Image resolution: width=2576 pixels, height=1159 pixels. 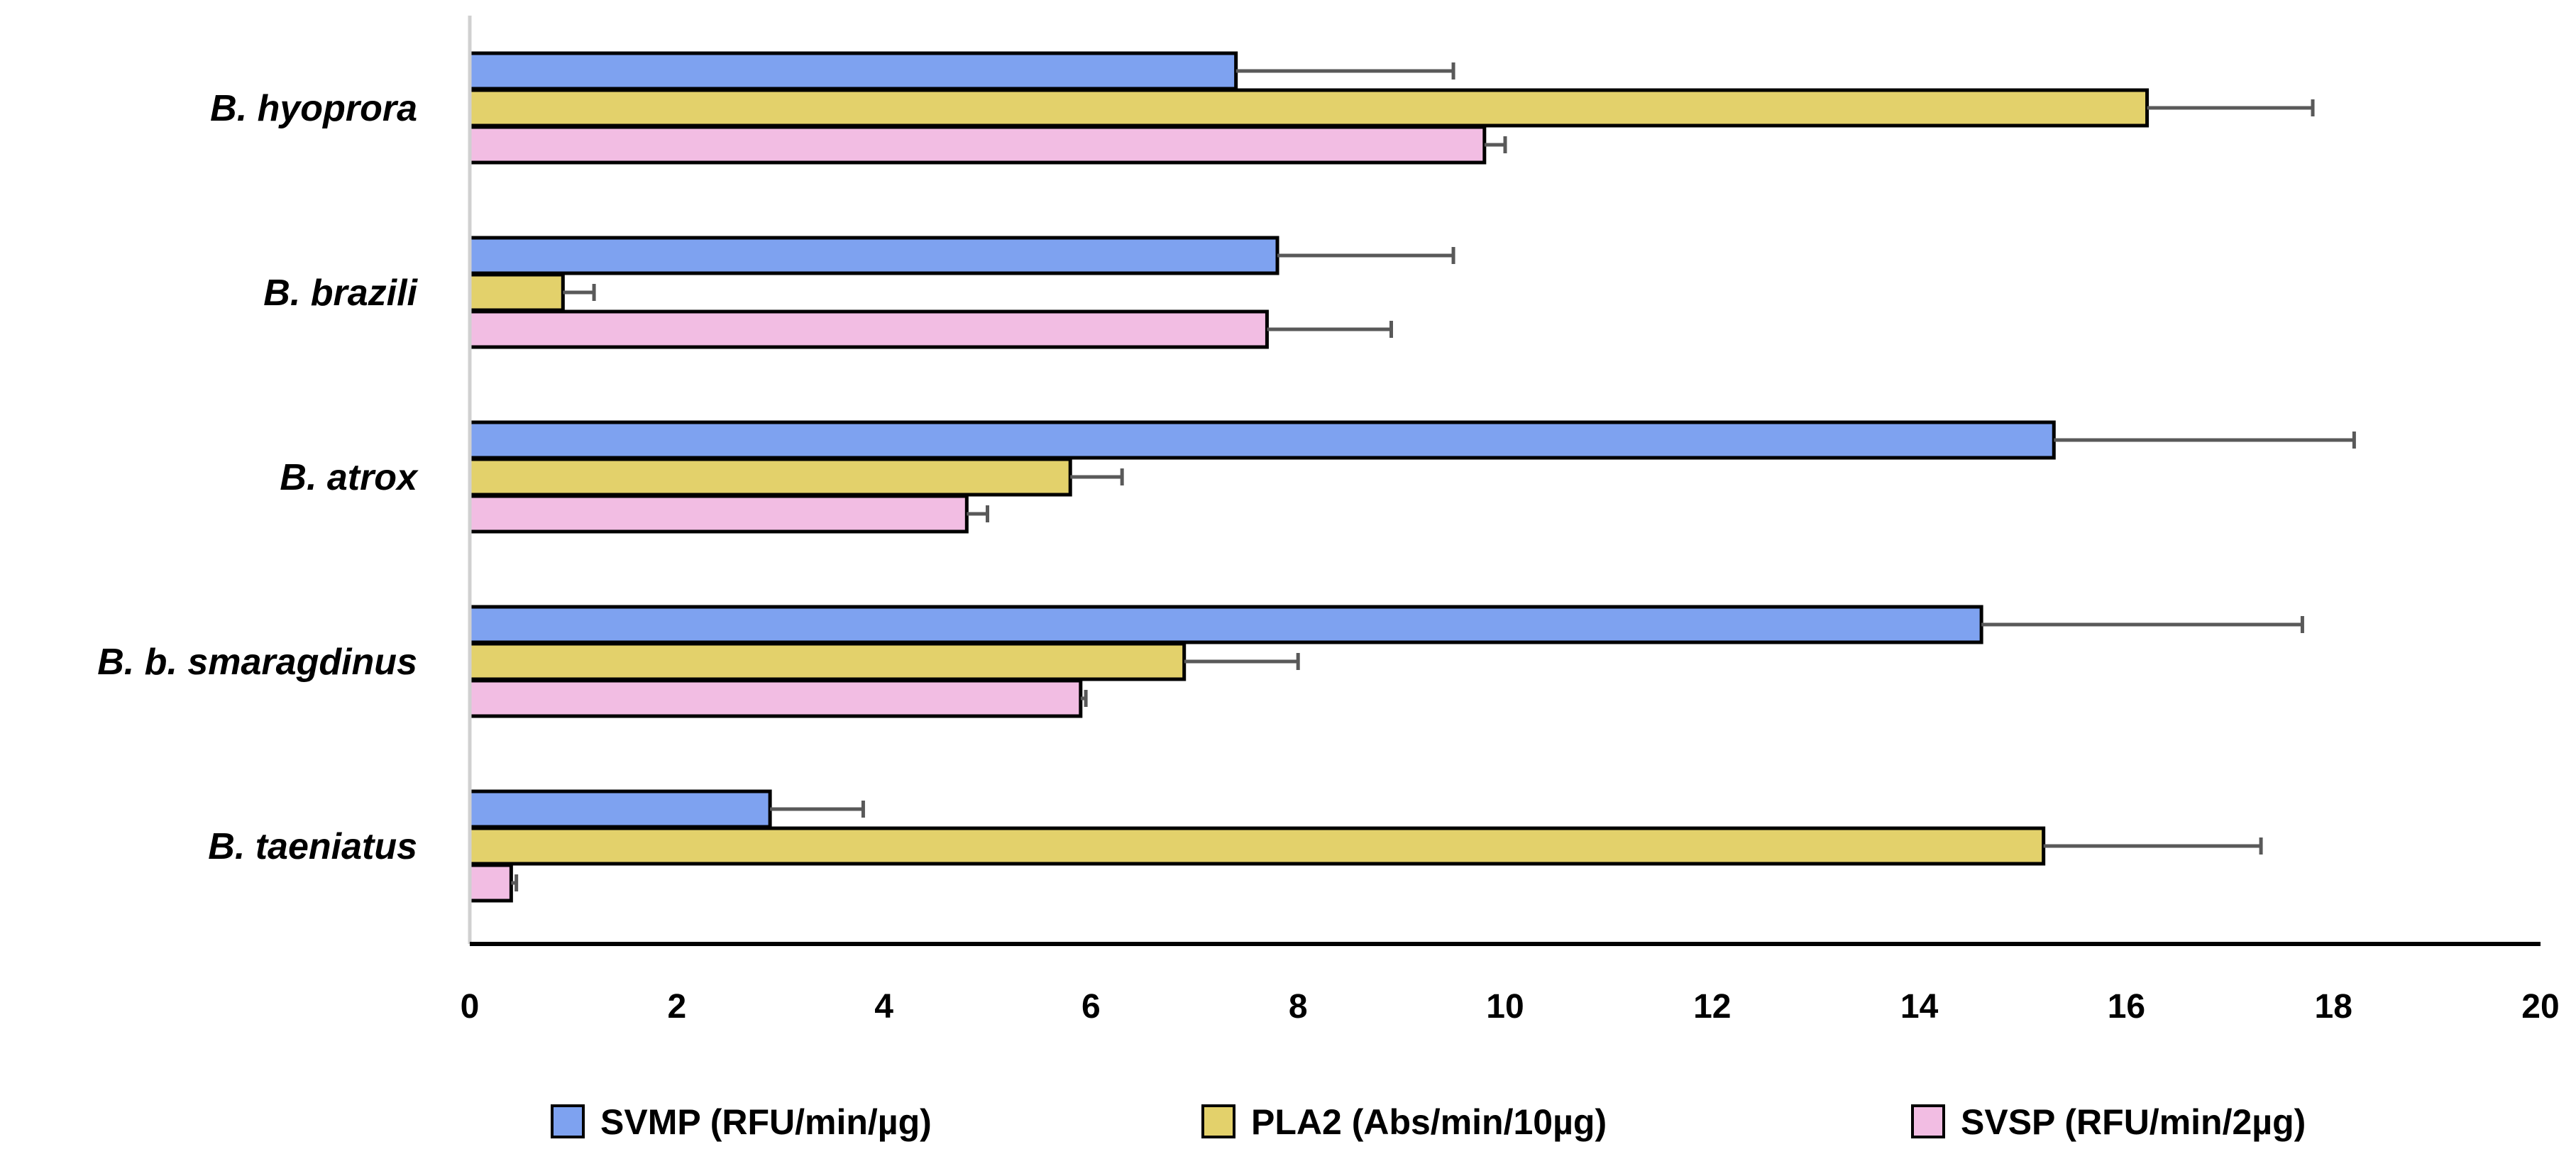 What do you see at coordinates (340, 293) in the screenshot?
I see `category-label: B. brazili` at bounding box center [340, 293].